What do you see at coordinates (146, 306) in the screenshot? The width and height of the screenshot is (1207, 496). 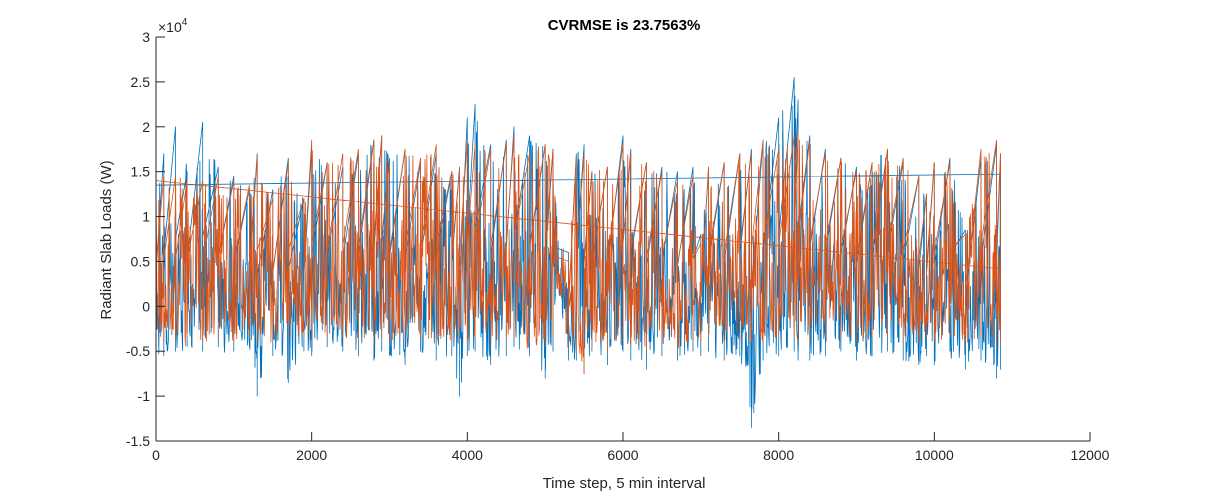 I see `y-tick-label: 0` at bounding box center [146, 306].